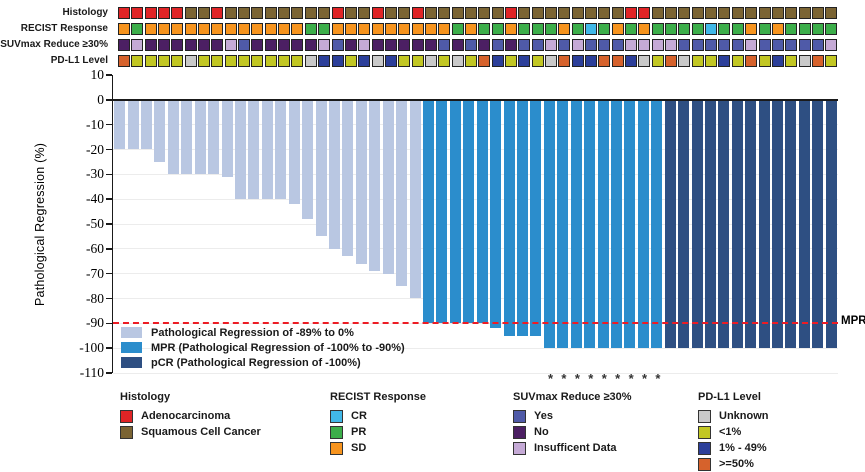  What do you see at coordinates (54, 44) in the screenshot?
I see `track-row-label: SUVmax Reduce ≥30%` at bounding box center [54, 44].